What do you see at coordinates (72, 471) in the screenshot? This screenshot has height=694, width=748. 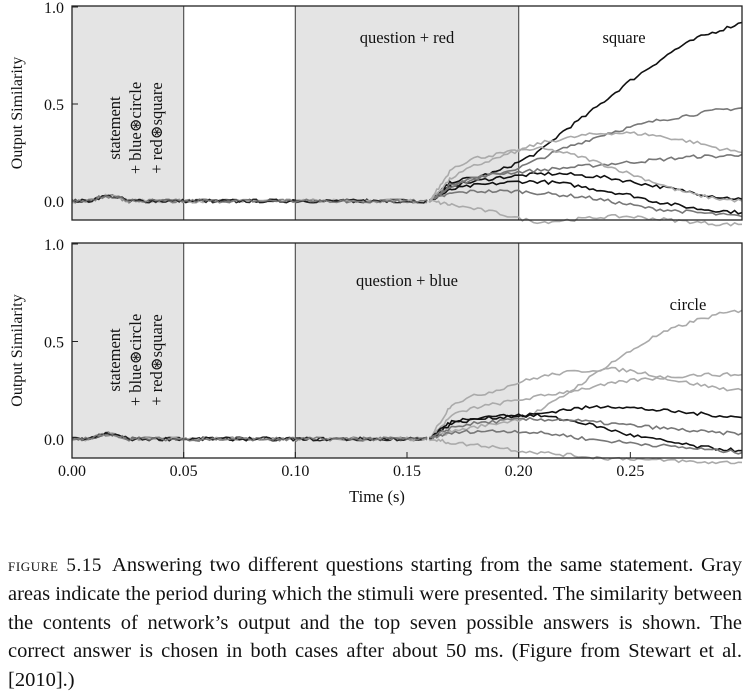 I see `panel-bottom-xtick-label: 0.00` at bounding box center [72, 471].